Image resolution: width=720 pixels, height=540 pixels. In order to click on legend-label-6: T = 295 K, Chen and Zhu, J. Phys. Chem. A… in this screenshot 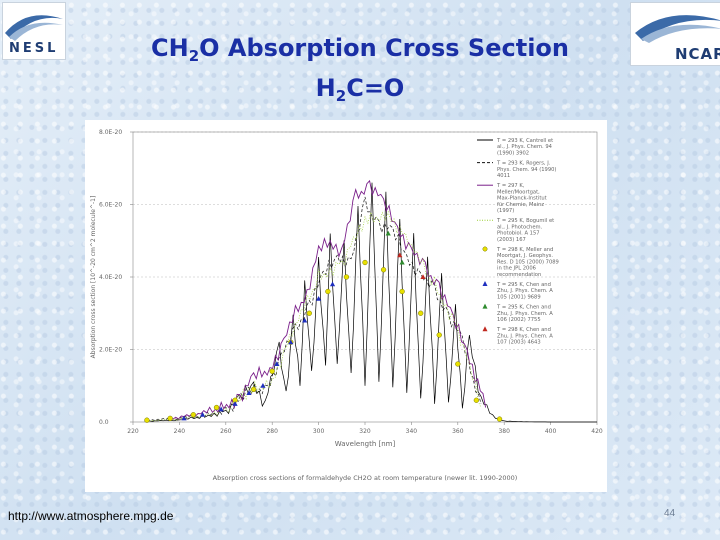, I will do `click(524, 314)`.